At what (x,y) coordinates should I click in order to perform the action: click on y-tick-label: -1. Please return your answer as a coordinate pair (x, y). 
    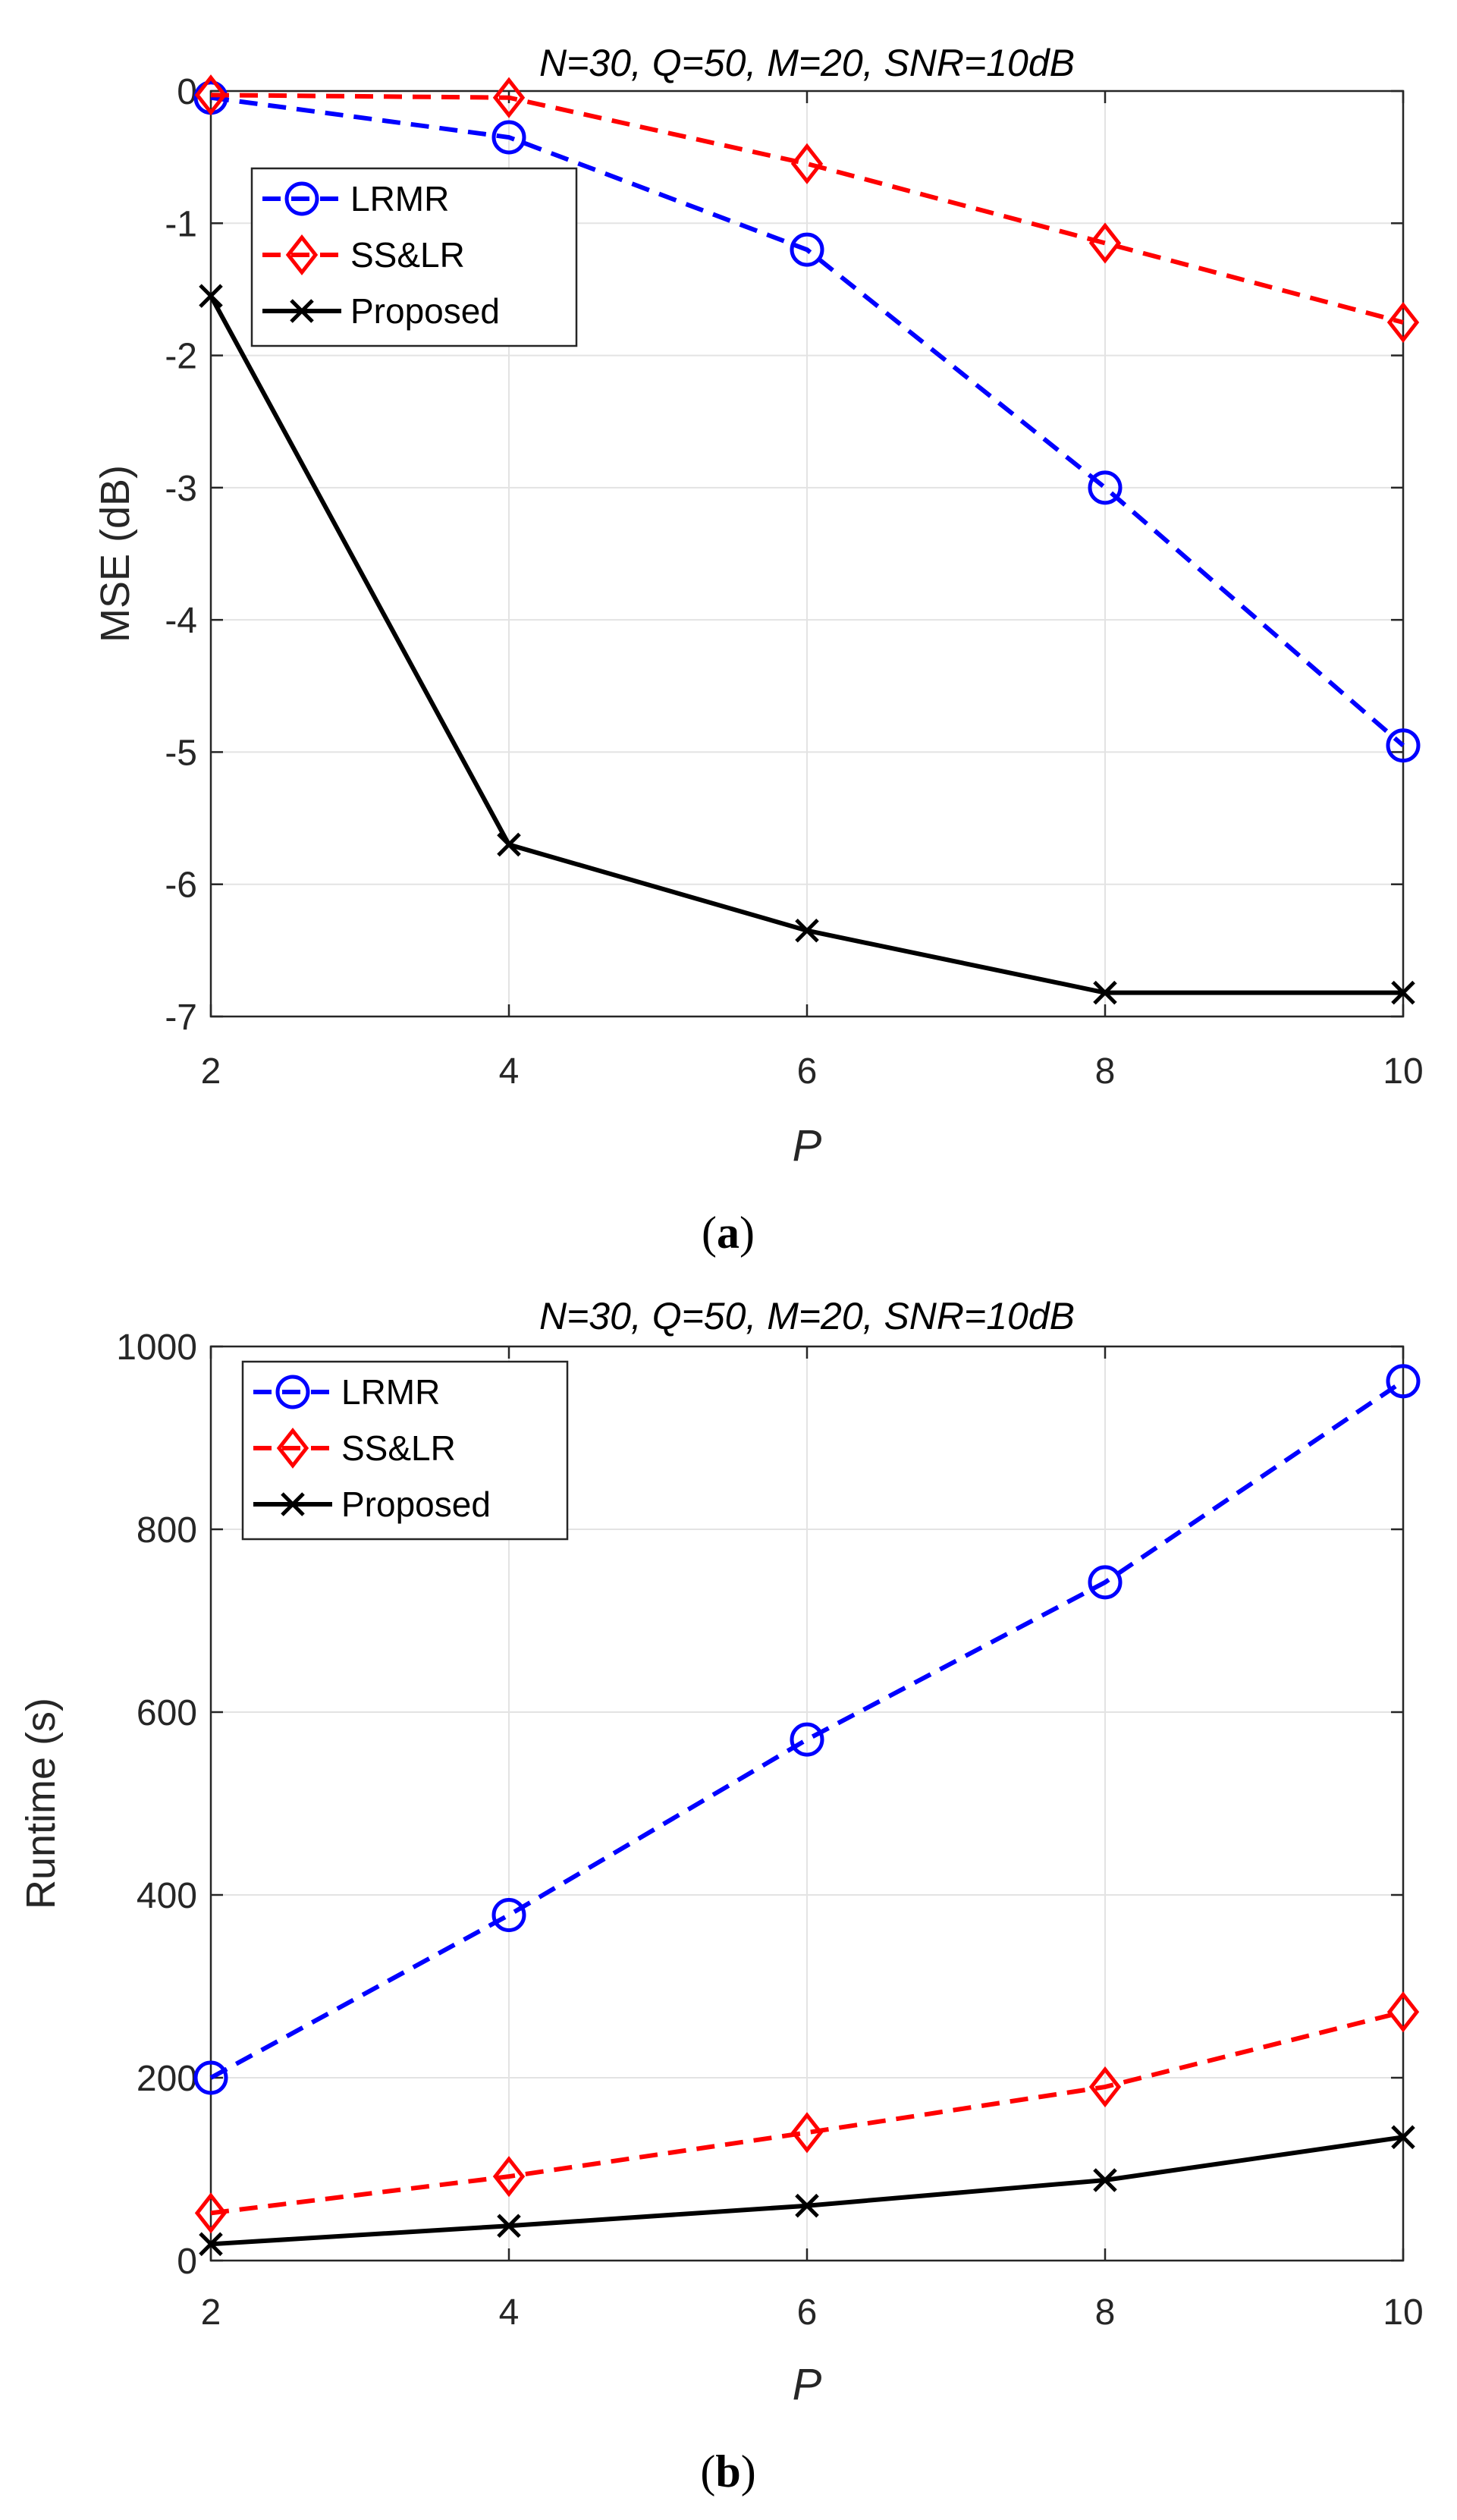
    Looking at the image, I should click on (181, 224).